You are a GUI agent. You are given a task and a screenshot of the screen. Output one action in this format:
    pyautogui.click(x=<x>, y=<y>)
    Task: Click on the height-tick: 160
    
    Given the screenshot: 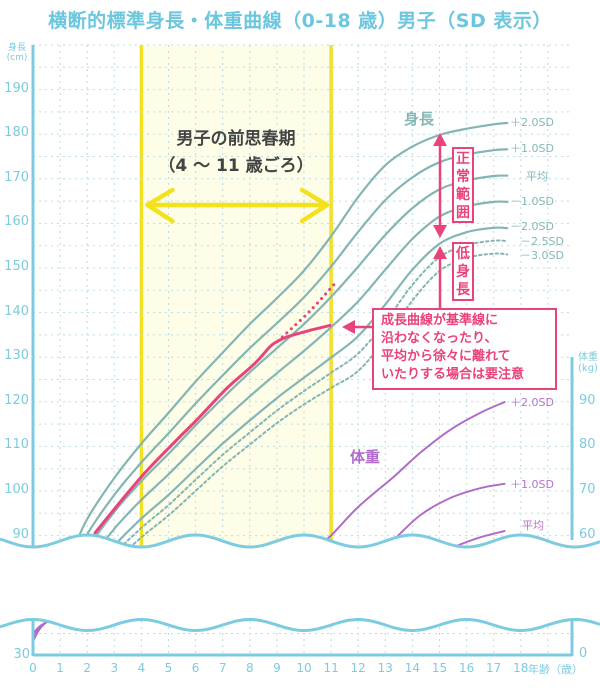 What is the action you would take?
    pyautogui.click(x=16, y=222)
    